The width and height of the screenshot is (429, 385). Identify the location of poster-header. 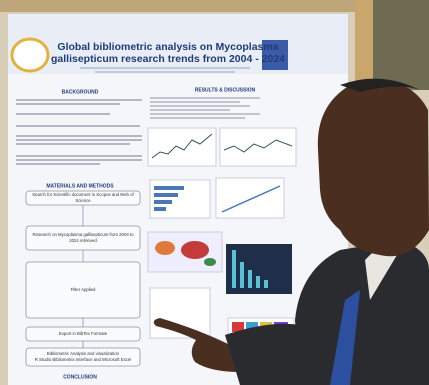
(178, 44).